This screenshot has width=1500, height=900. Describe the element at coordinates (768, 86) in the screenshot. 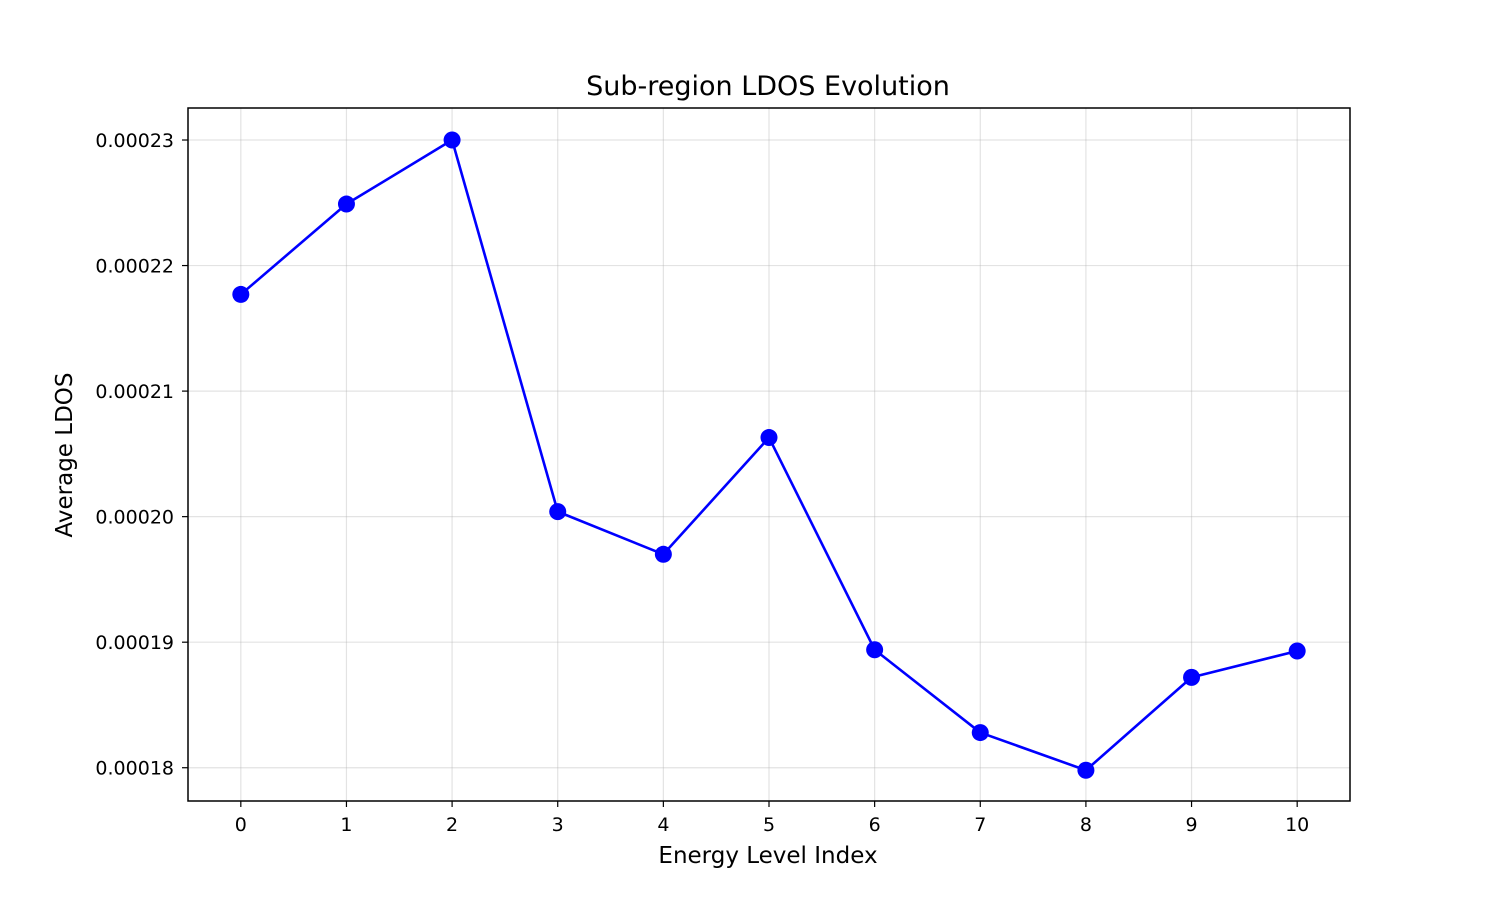

I see `chart-title: Sub-region LDOS Evolution` at that location.